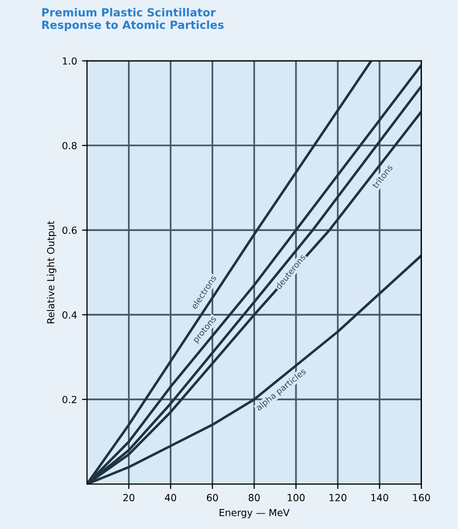 Image resolution: width=458 pixels, height=529 pixels. I want to click on y-tick-label: 0.6, so click(69, 230).